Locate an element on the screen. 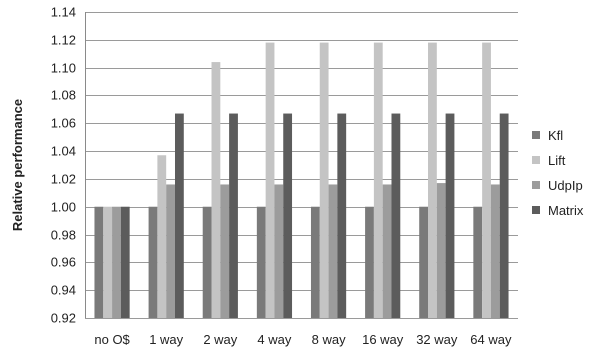  y-tick-label: 0.94 is located at coordinates (63, 290).